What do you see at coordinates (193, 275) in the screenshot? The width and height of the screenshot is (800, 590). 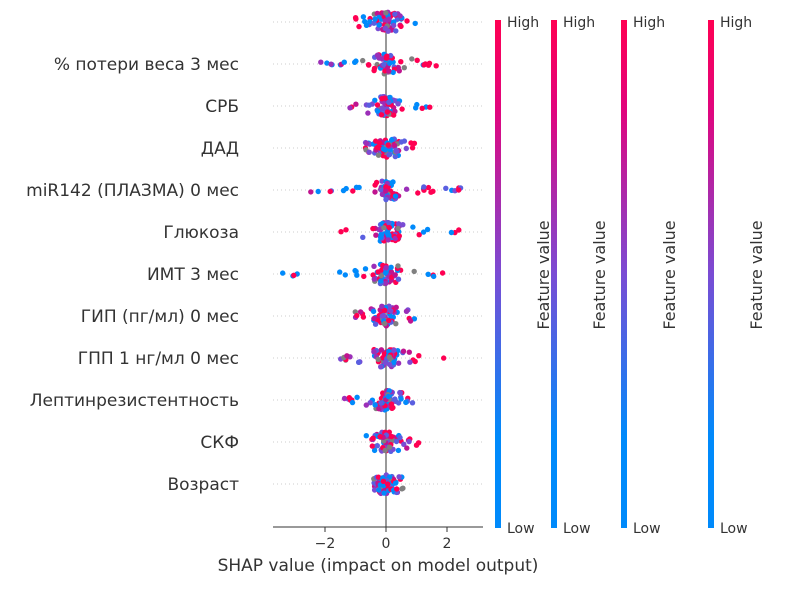 I see `feature-label: ИМТ 3 мес` at bounding box center [193, 275].